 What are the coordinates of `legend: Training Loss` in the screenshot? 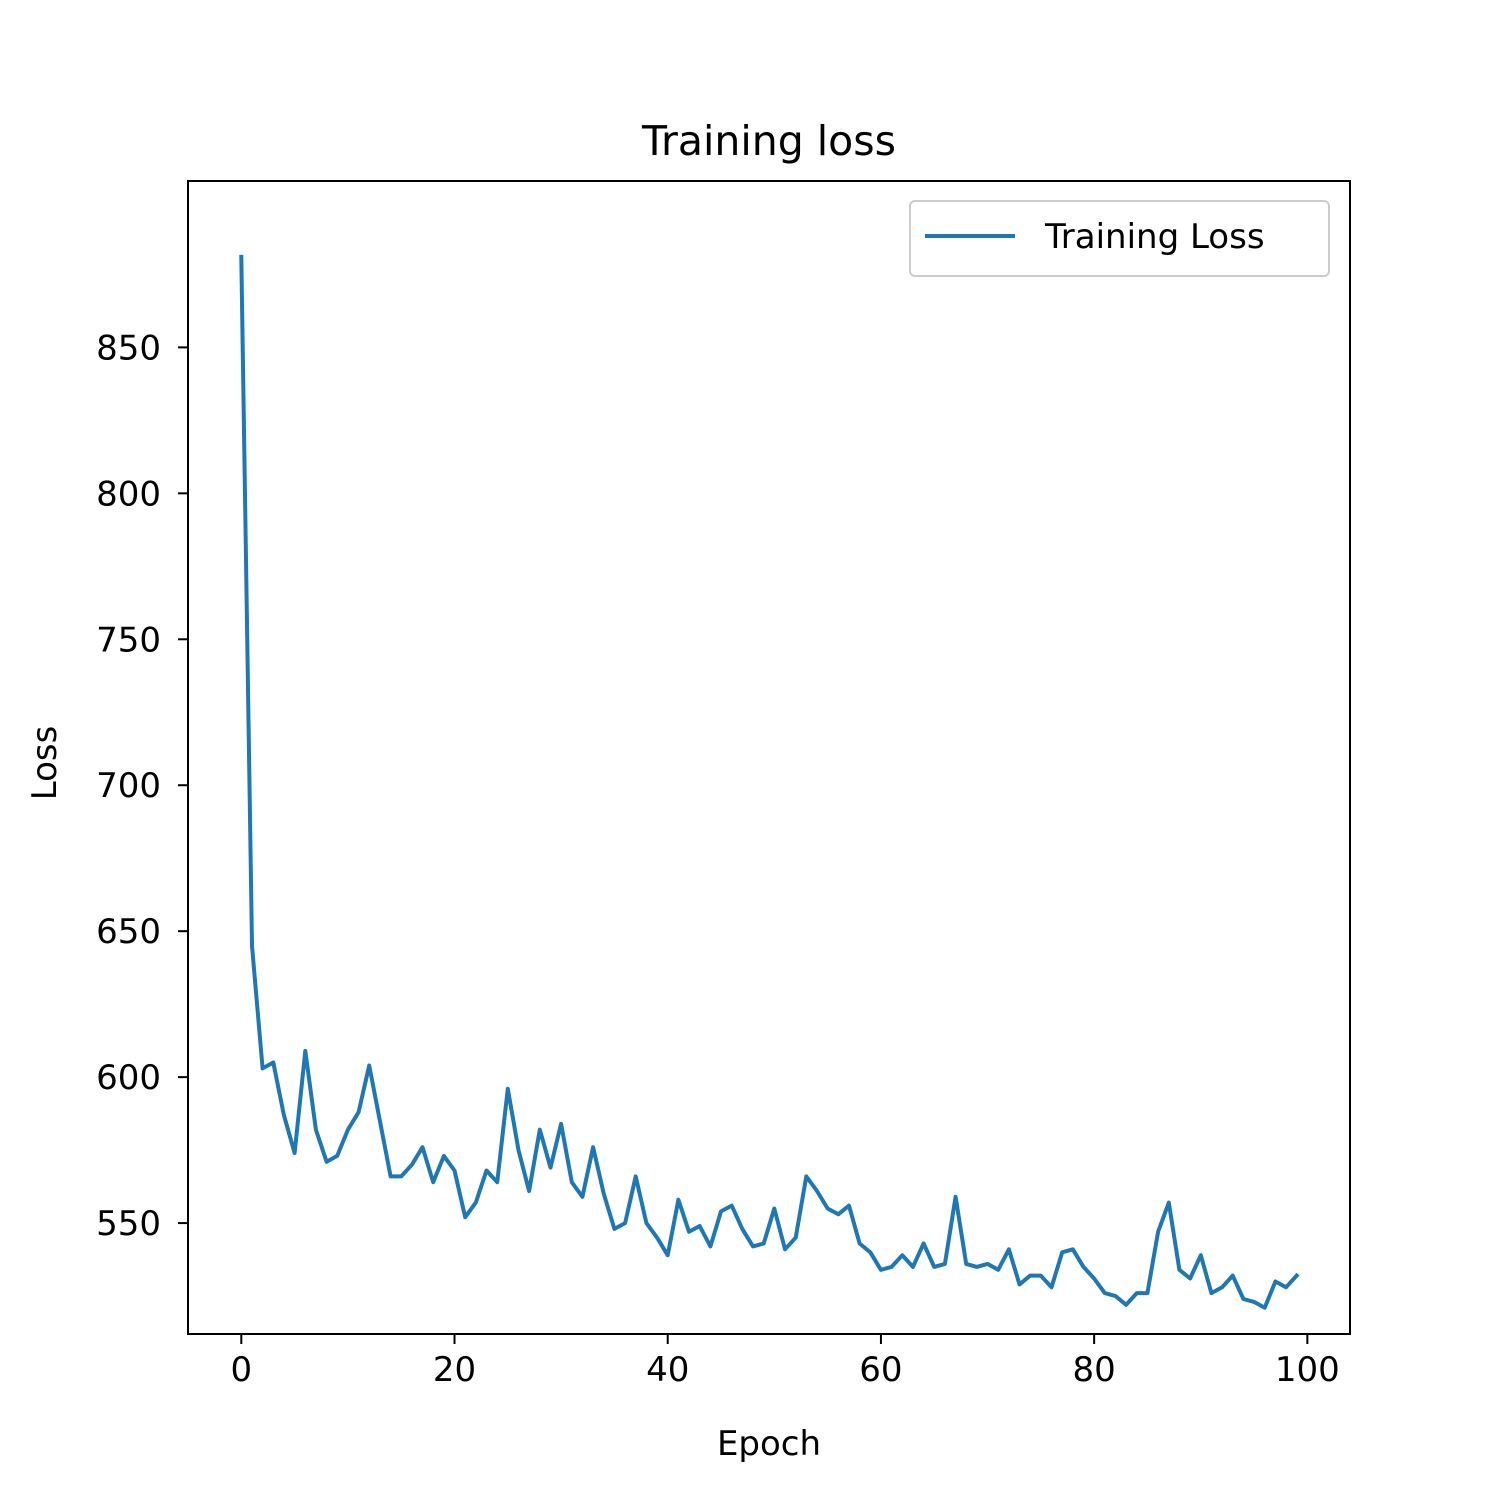 It's located at (1119, 238).